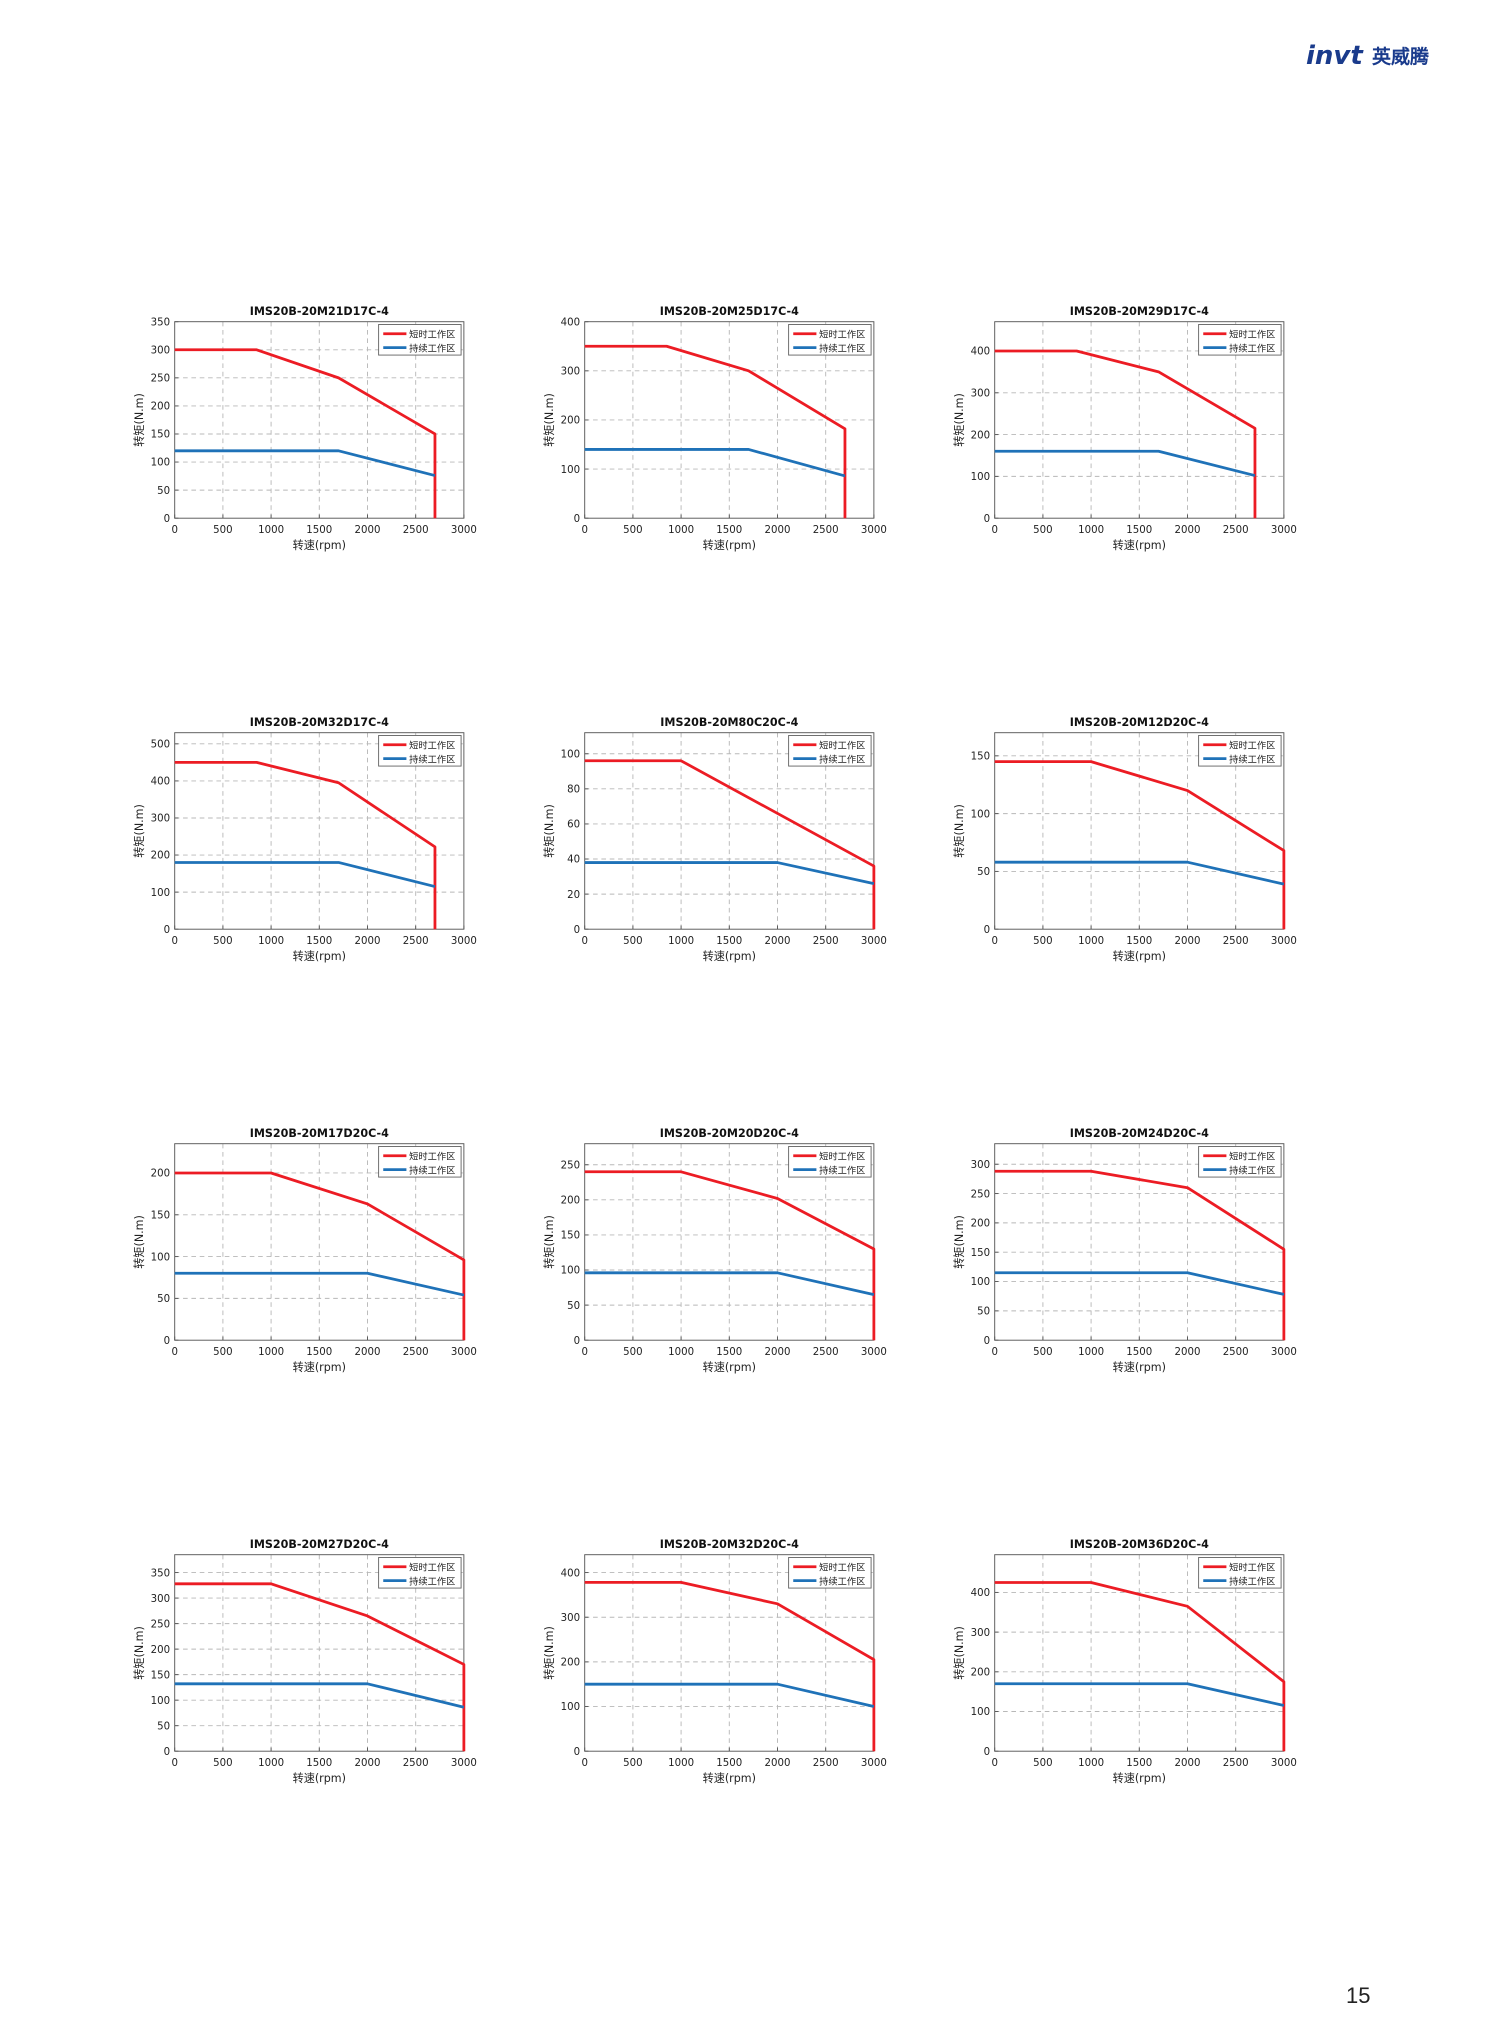 This screenshot has height=2020, width=1488. What do you see at coordinates (160, 1624) in the screenshot?
I see `y-tick-label: 250` at bounding box center [160, 1624].